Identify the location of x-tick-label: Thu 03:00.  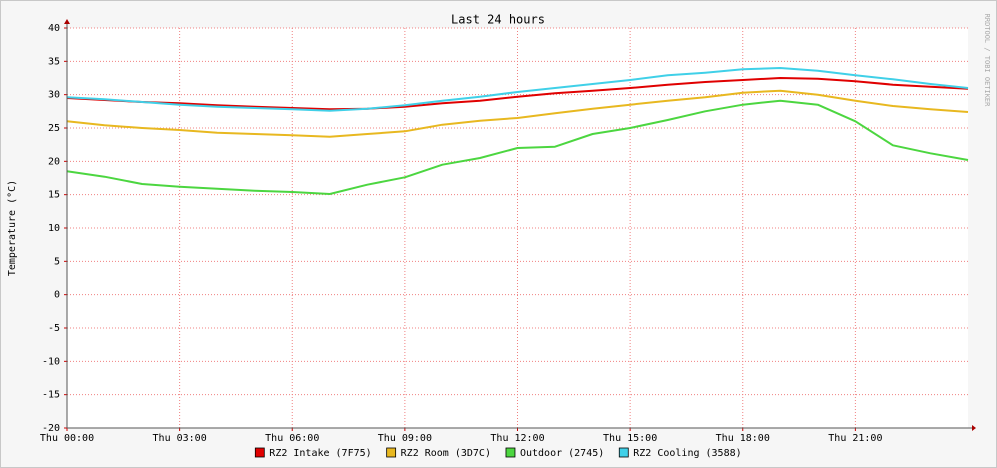
(180, 438).